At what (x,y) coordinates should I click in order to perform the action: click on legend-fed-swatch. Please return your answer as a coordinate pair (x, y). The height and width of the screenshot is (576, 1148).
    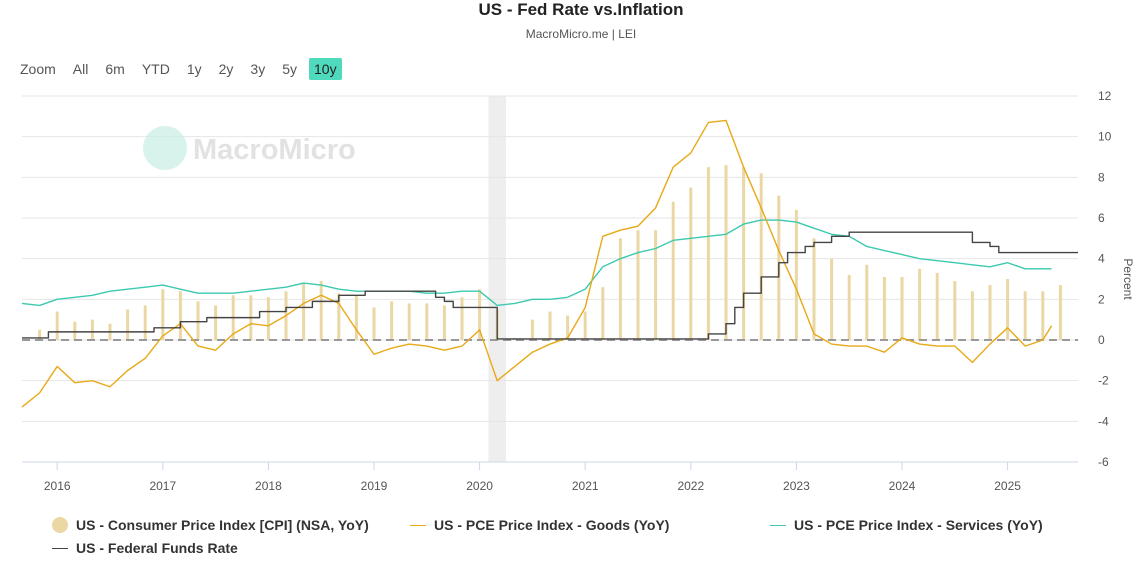
    Looking at the image, I should click on (60, 548).